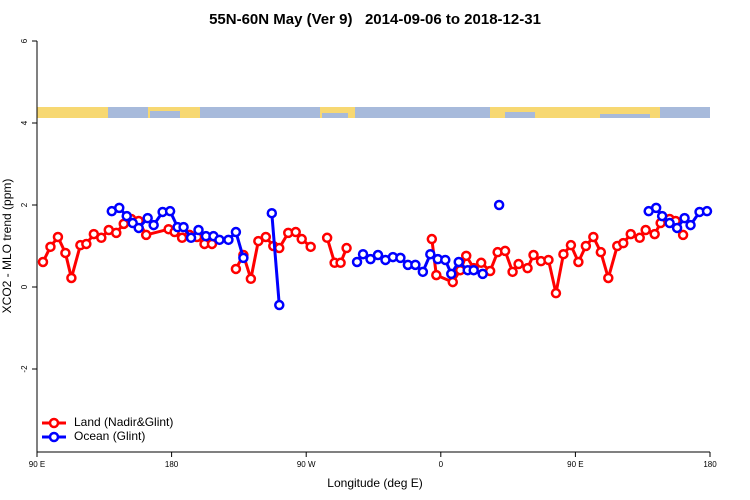  I want to click on y-tick-label: -2, so click(24, 369).